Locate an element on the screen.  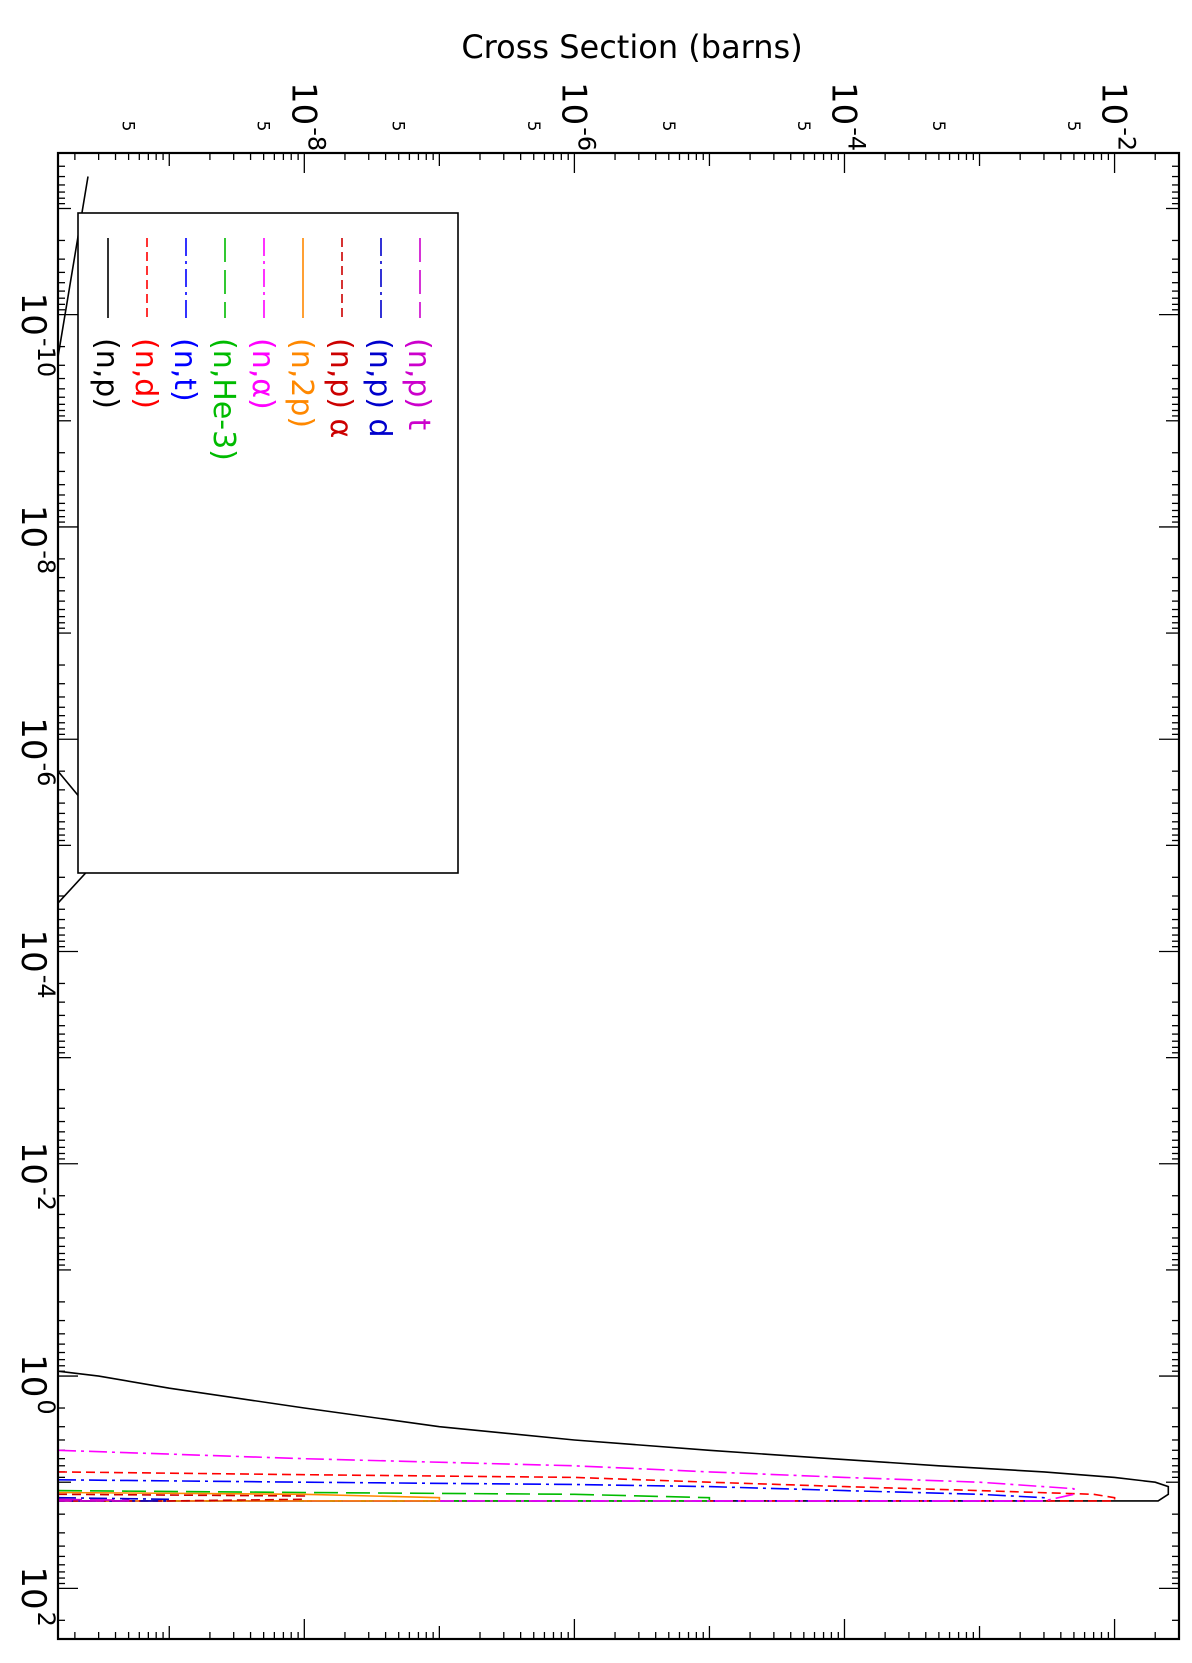
legend-label: (n,p) is located at coordinates (106, 373).